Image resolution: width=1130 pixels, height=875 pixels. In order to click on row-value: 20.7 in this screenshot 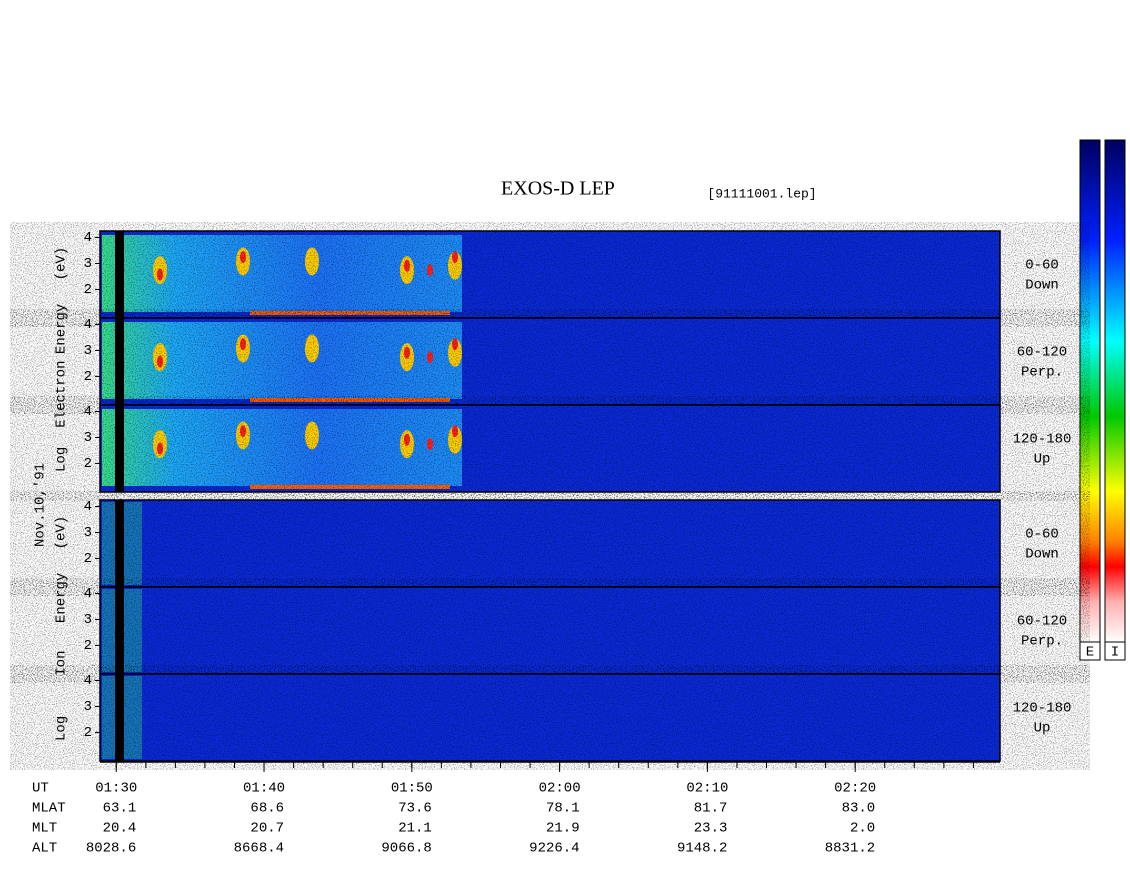, I will do `click(267, 829)`.